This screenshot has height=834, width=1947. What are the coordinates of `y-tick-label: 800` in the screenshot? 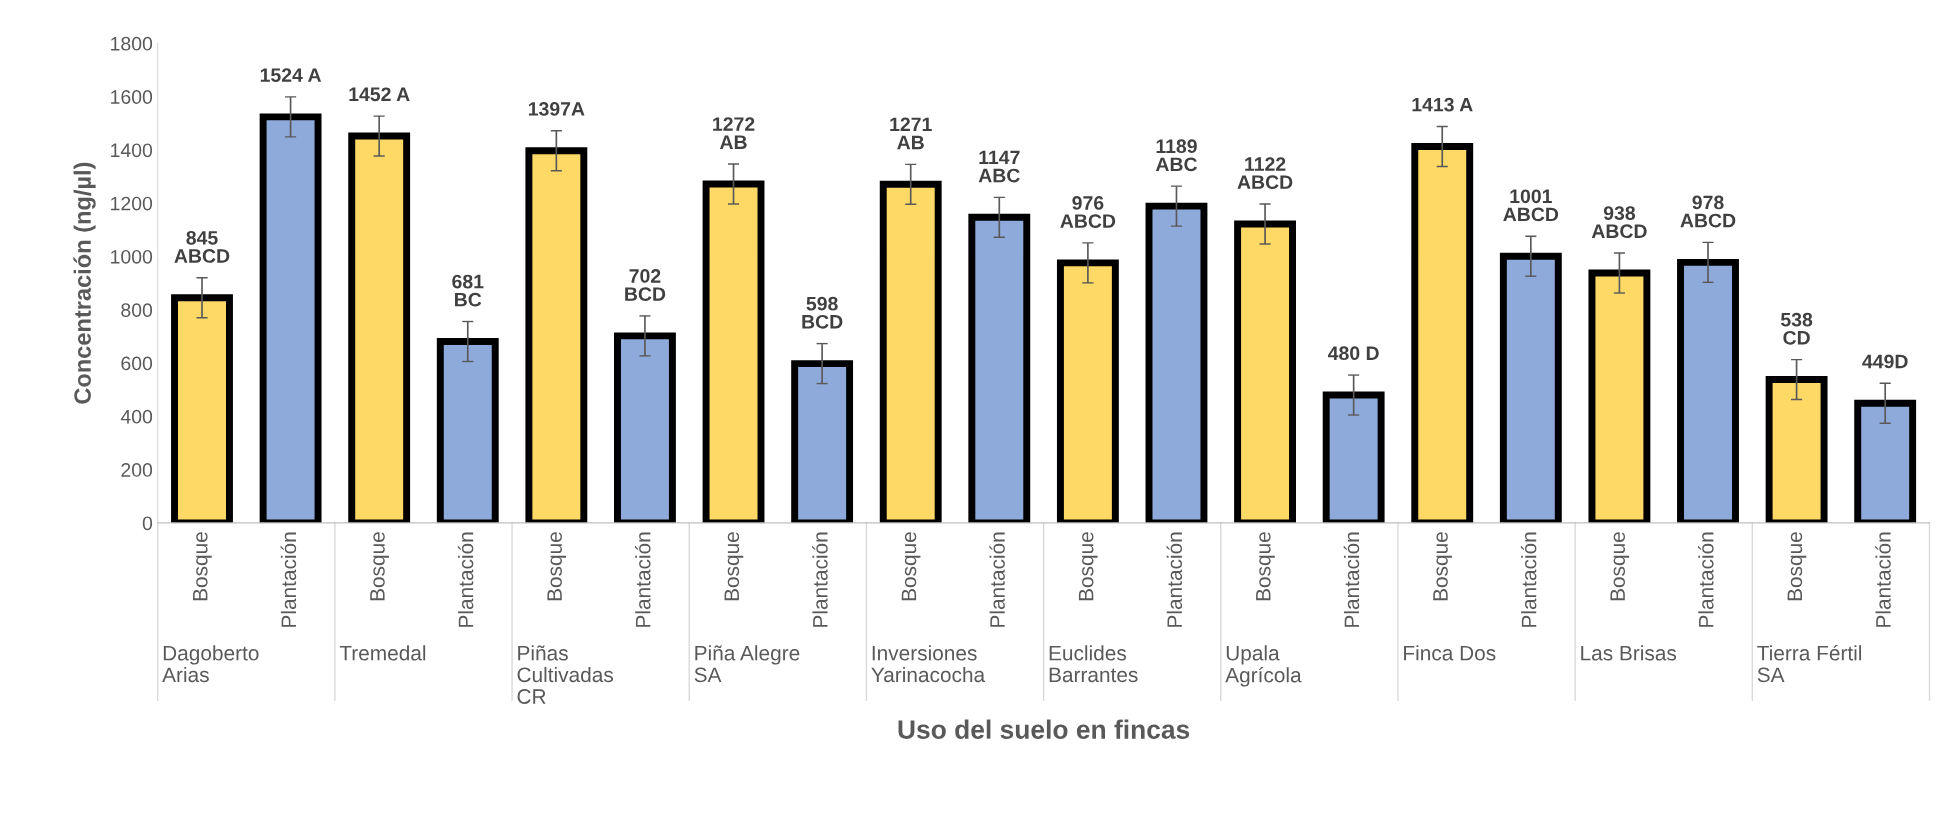 It's located at (137, 310).